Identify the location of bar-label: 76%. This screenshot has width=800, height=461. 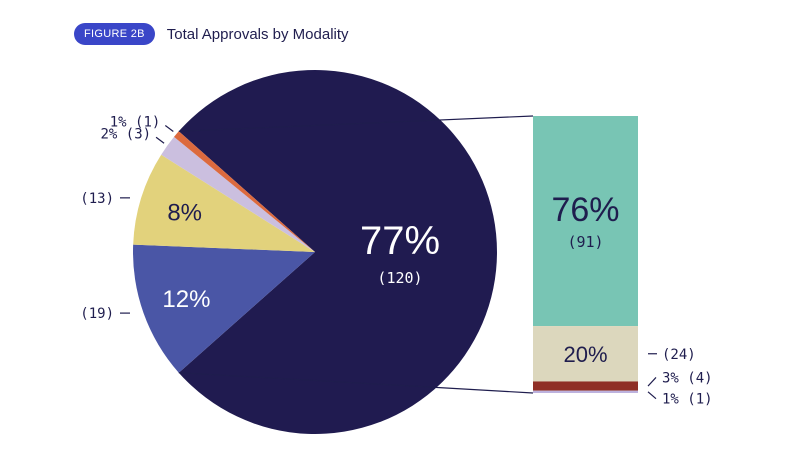
(585, 210).